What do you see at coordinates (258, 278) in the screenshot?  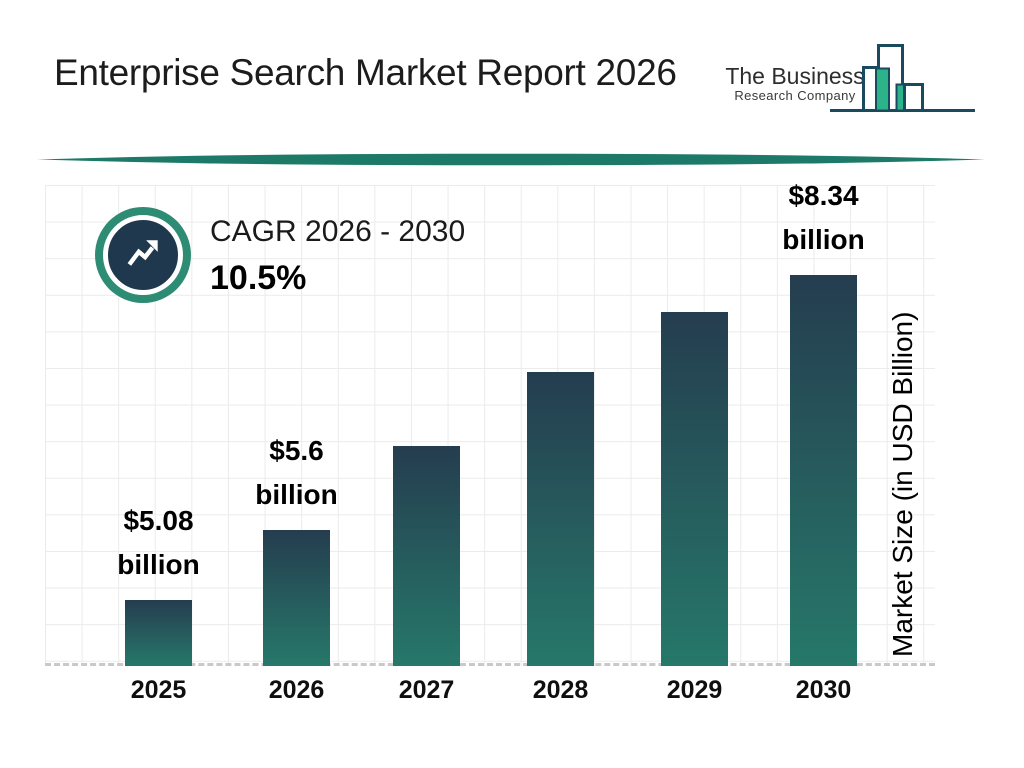 I see `cagr-value: 10.5%` at bounding box center [258, 278].